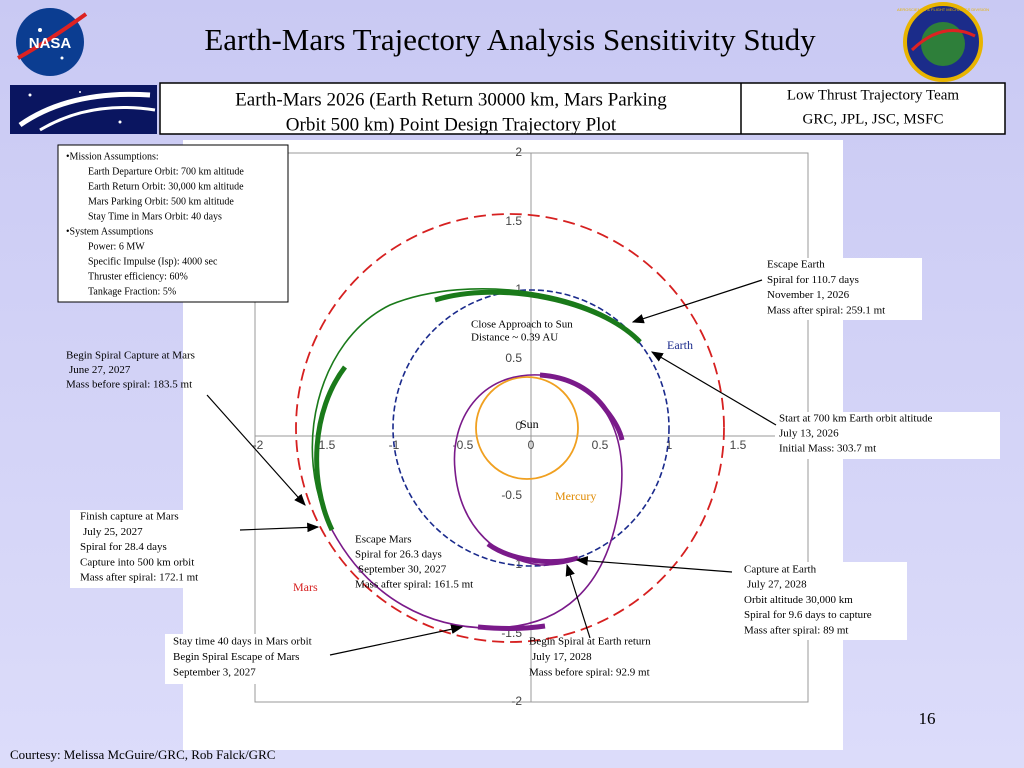 The image size is (1024, 768). What do you see at coordinates (798, 600) in the screenshot?
I see `callout-line: Orbit altitude 30,000 km` at bounding box center [798, 600].